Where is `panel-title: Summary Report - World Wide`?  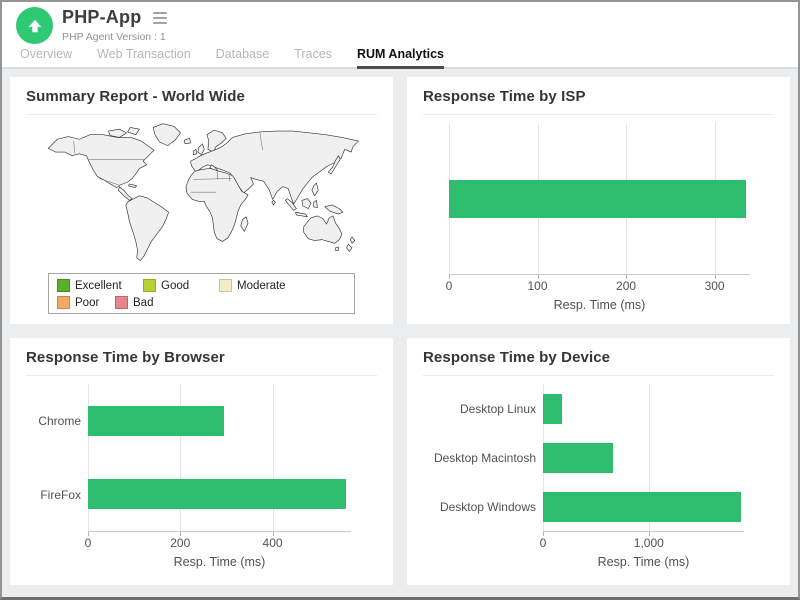
panel-title: Summary Report - World Wide is located at coordinates (201, 101).